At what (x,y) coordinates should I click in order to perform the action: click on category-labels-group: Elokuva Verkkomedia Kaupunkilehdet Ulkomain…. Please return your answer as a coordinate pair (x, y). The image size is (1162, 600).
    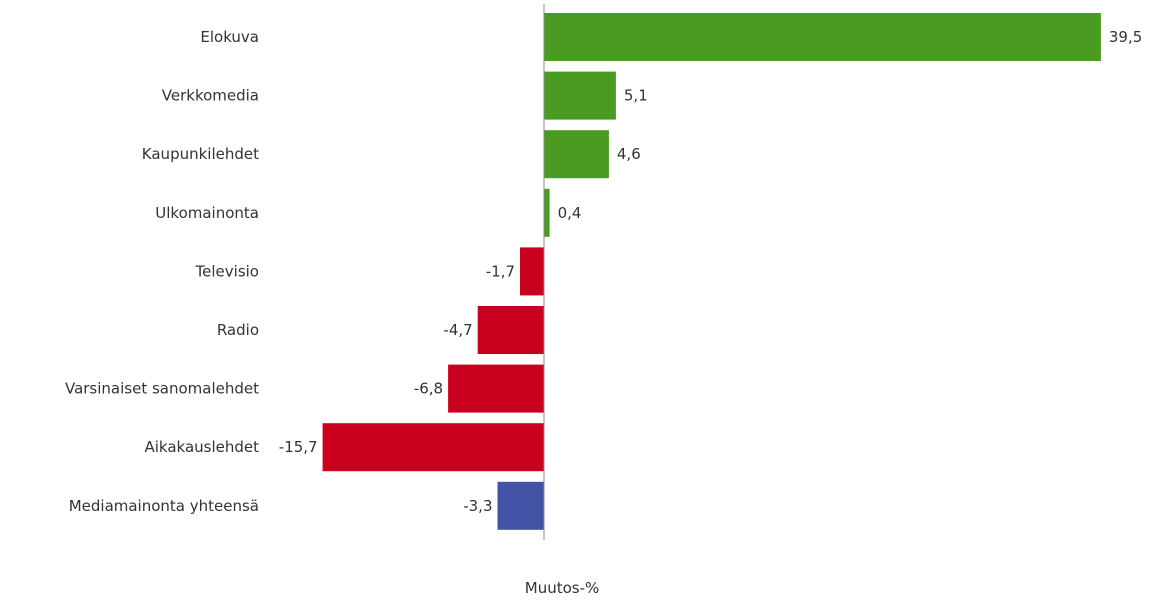
    Looking at the image, I should click on (162, 271).